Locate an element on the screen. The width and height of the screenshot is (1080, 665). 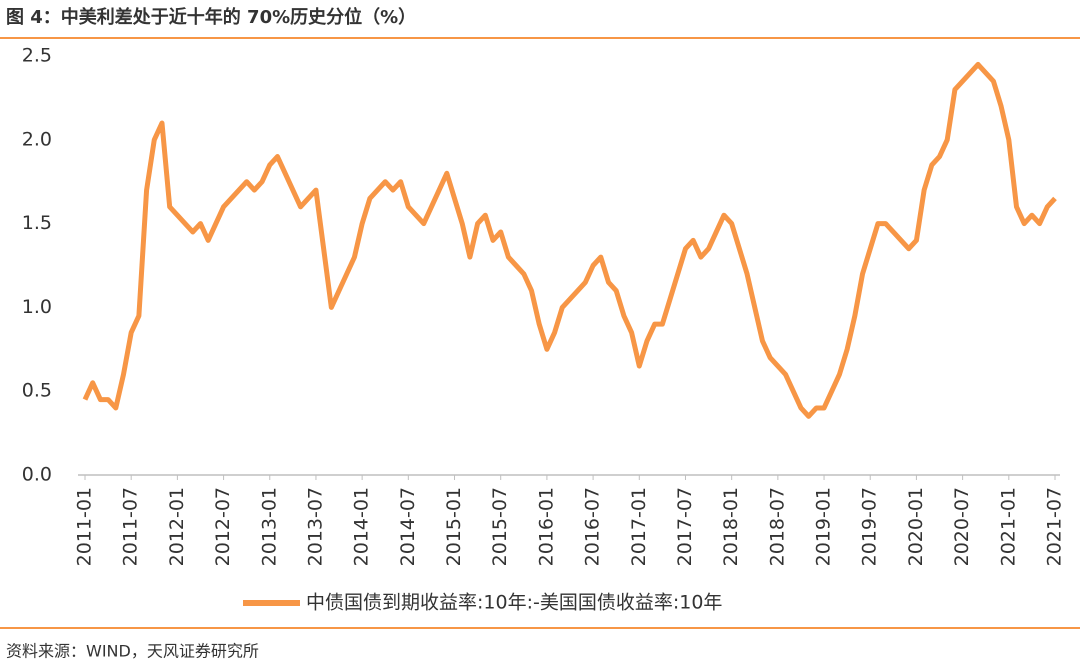
y-tick-label: 2.0 is located at coordinates (37, 139).